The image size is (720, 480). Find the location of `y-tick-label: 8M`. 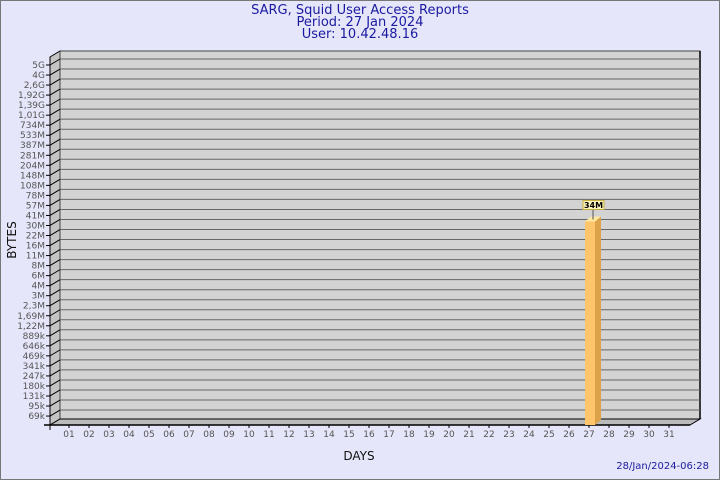

y-tick-label: 8M is located at coordinates (39, 267).